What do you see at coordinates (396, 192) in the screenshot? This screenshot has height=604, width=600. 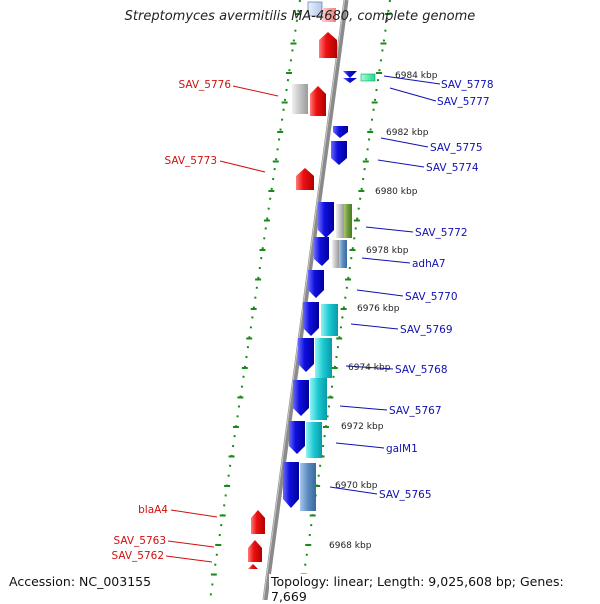 I see `tick-label: 6980 kbp` at bounding box center [396, 192].